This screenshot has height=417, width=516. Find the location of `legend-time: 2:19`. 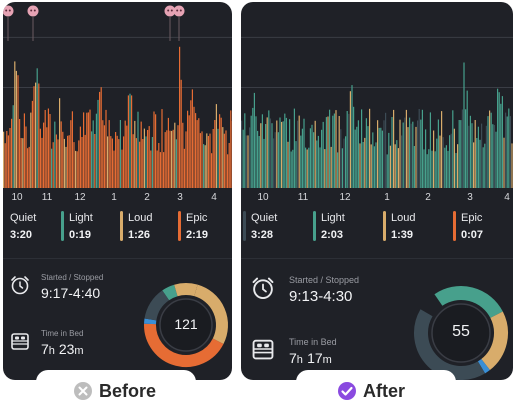

legend-time: 2:19 is located at coordinates (197, 235).